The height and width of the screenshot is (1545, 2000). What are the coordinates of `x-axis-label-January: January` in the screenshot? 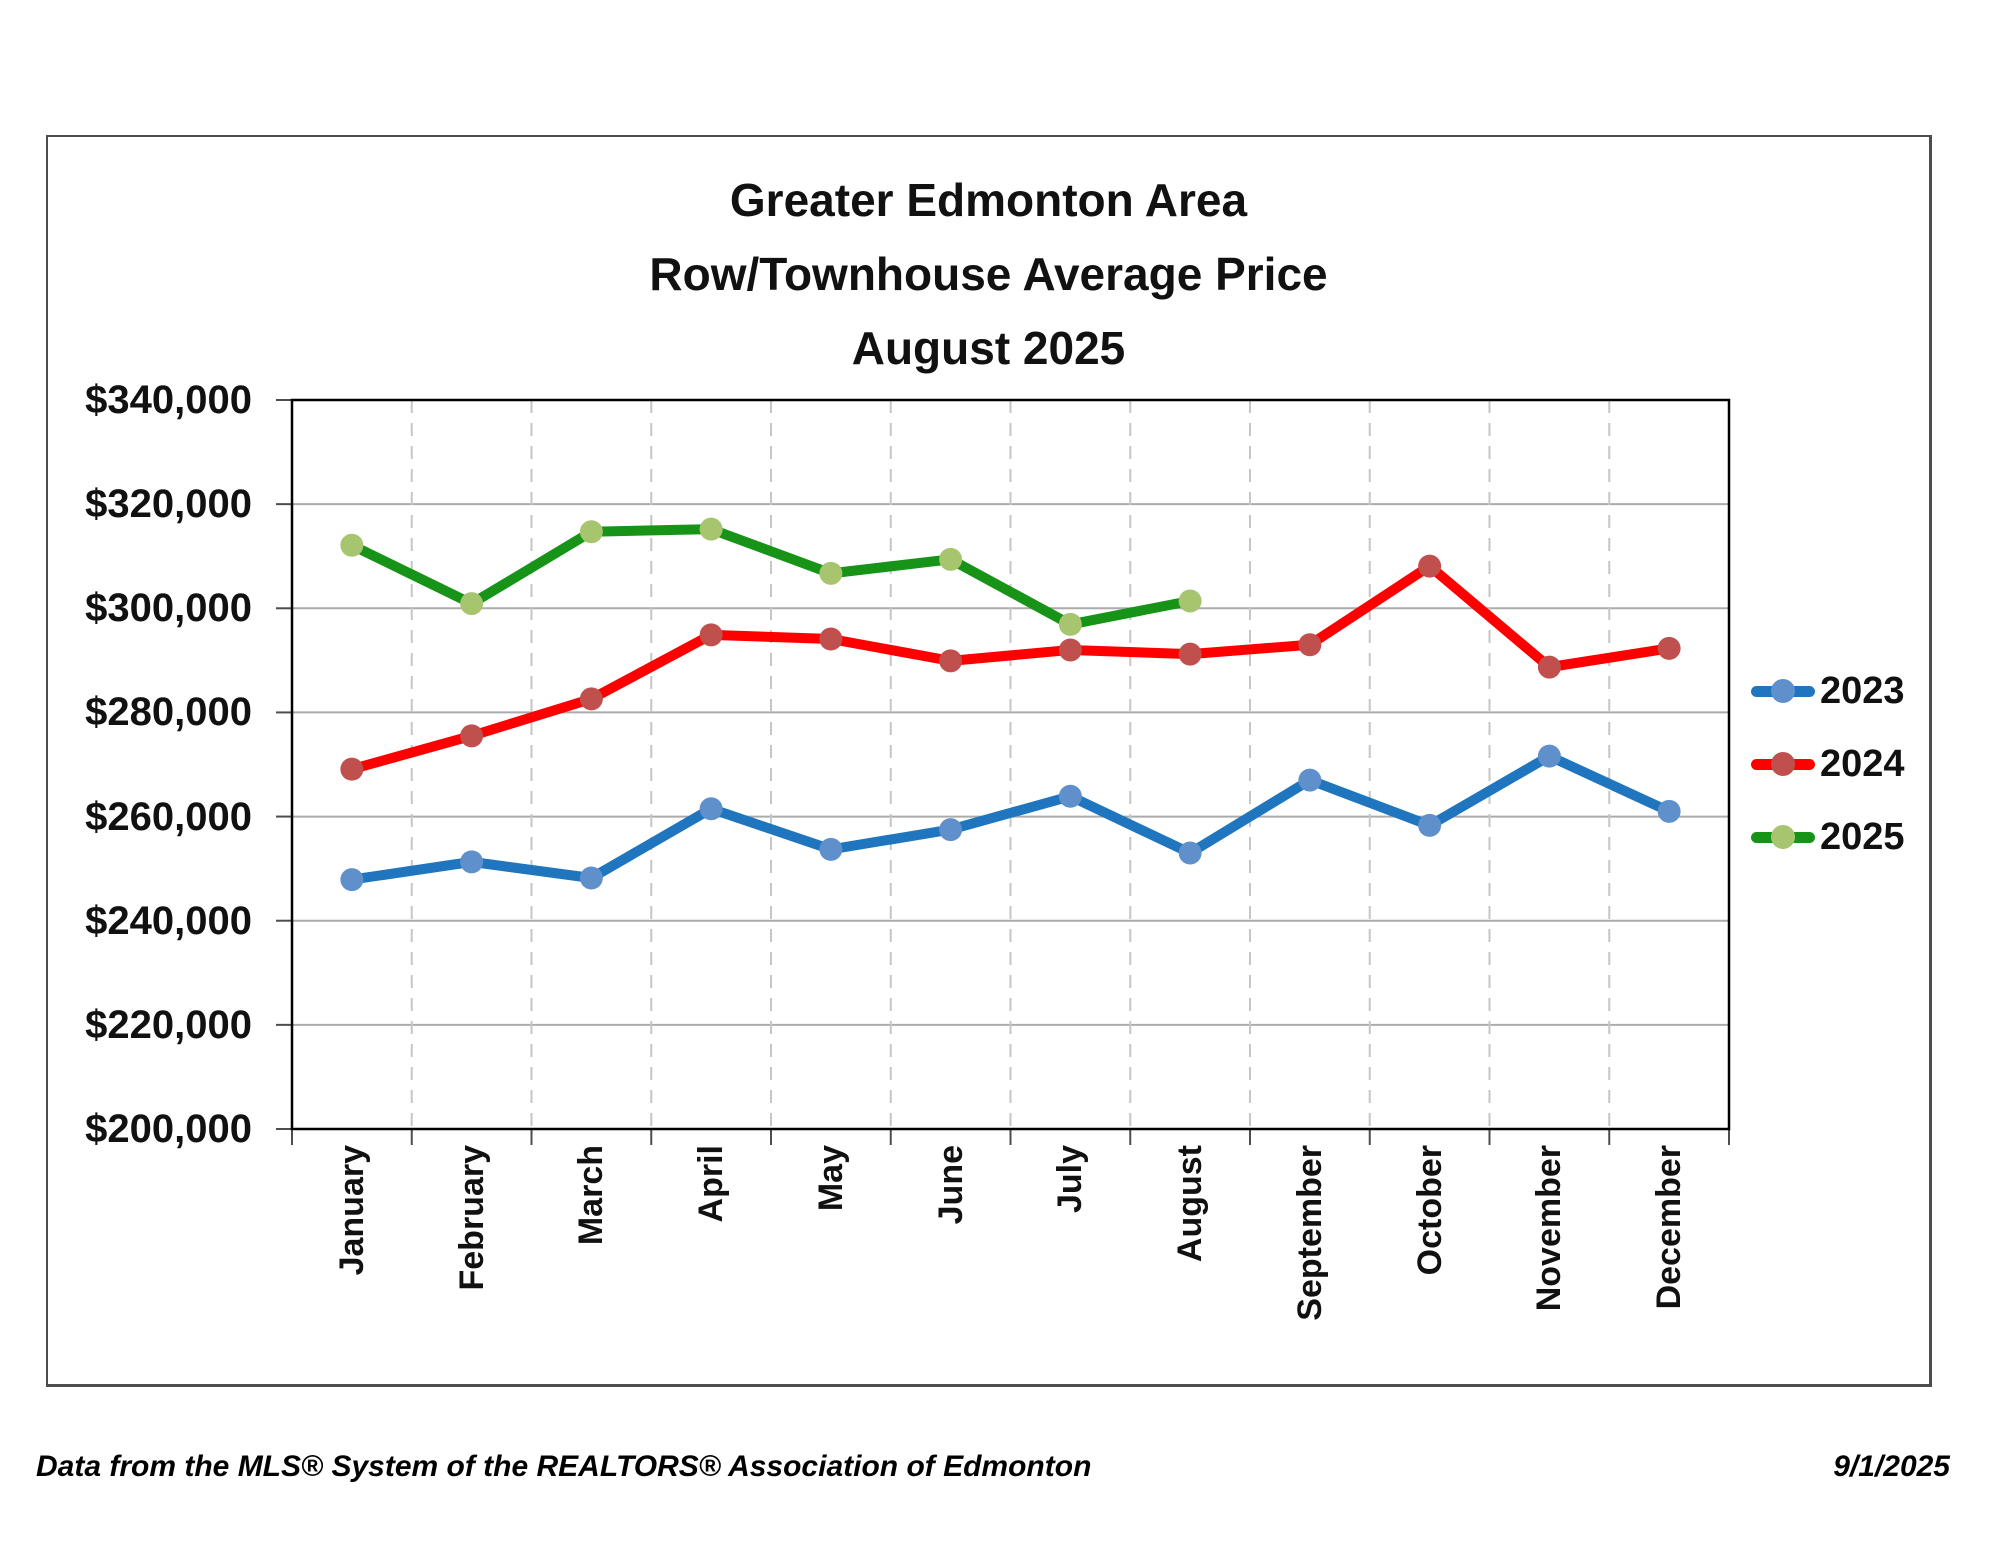 It's located at (351, 1210).